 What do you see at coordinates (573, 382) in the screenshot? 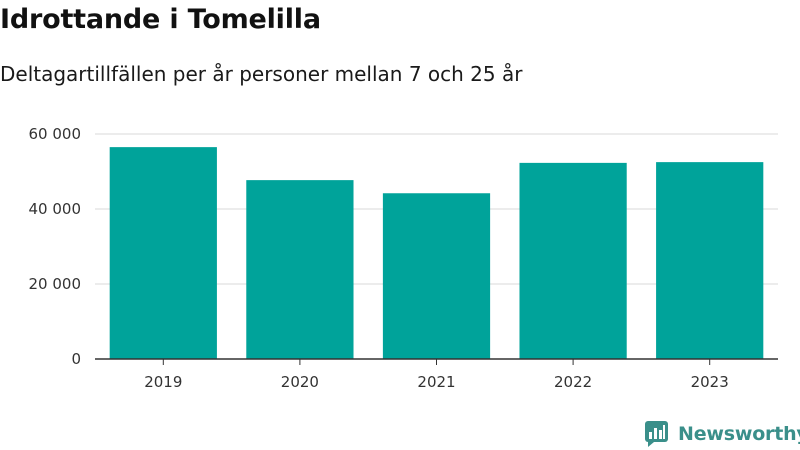
I see `x-tick-label: 2022` at bounding box center [573, 382].